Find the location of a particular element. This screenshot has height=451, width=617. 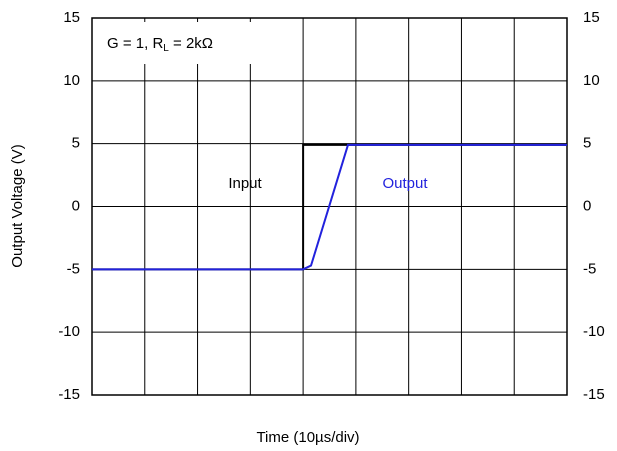

y-tick-label: 0 is located at coordinates (76, 205).